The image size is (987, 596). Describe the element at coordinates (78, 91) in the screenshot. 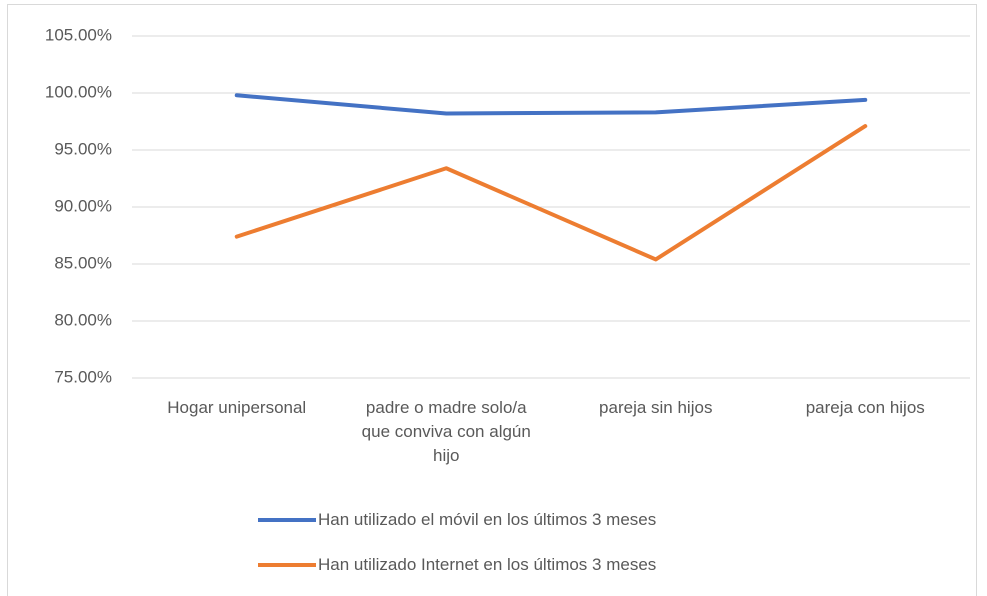

I see `y-tick-label: 100.00%` at that location.